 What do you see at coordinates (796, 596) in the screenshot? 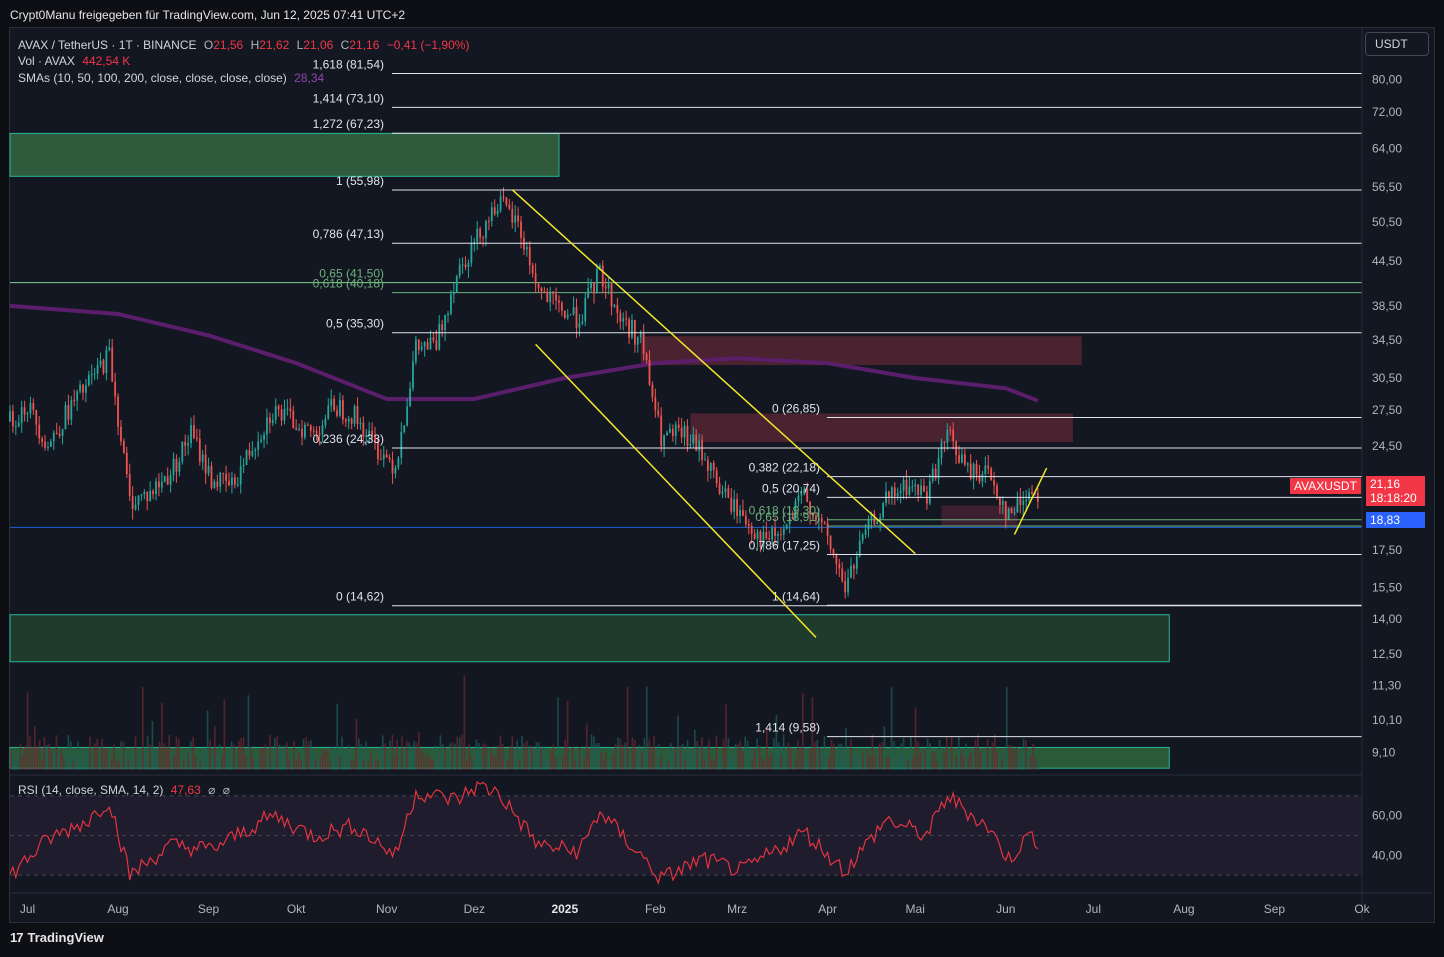
I see `fib-level-label-right: 1 (14,64)` at bounding box center [796, 596].